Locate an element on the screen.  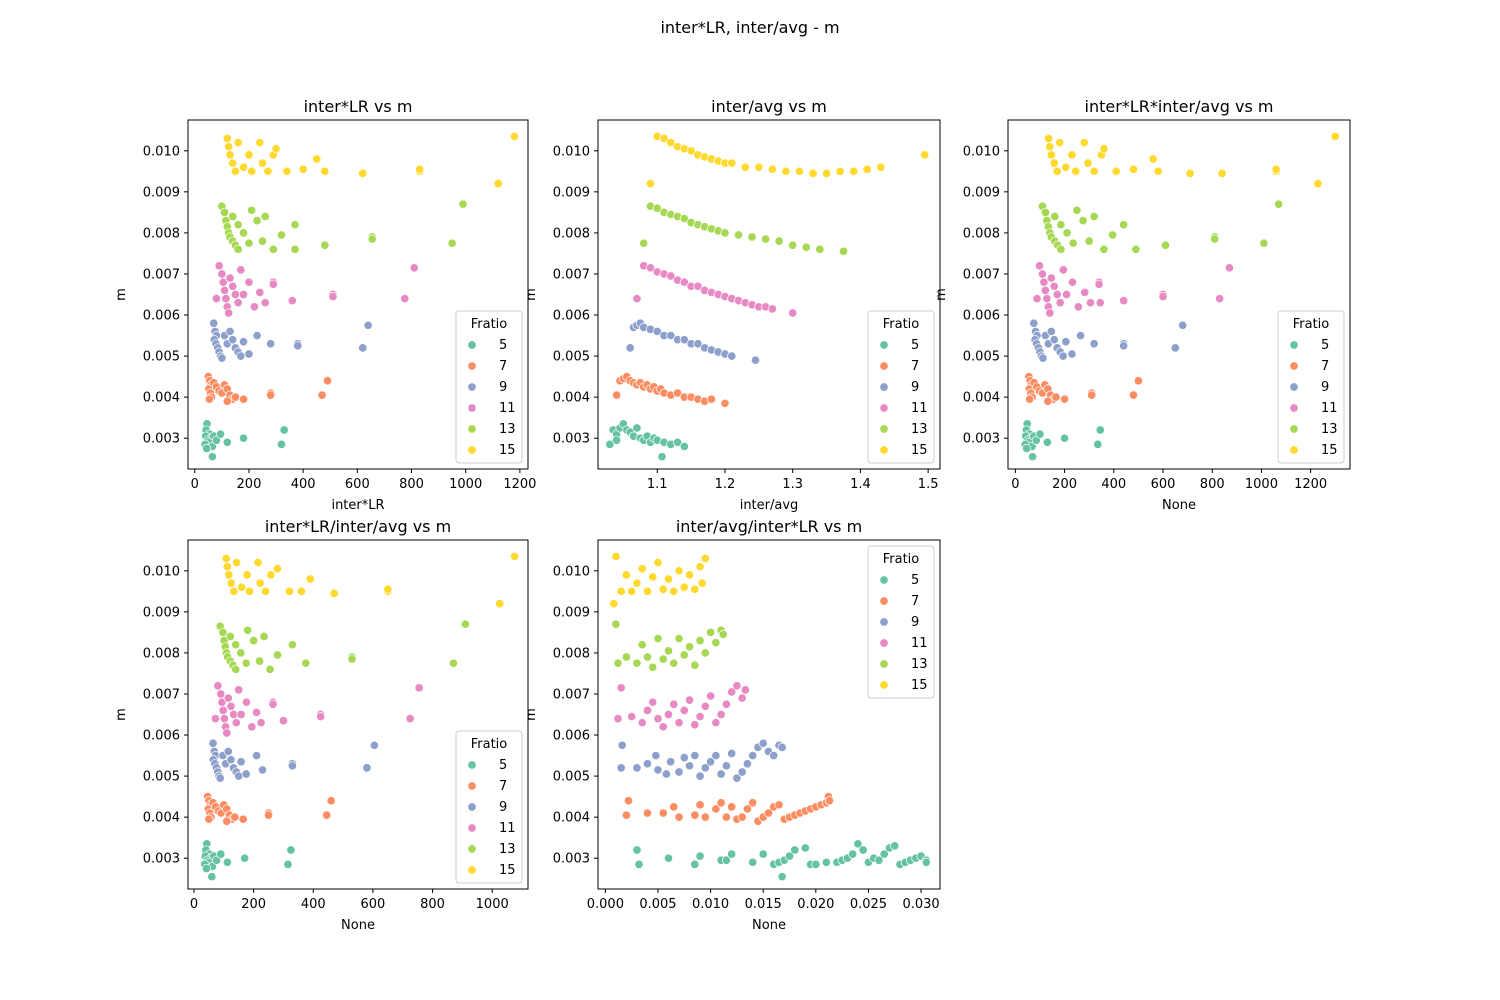
axes-frame is located at coordinates (769, 714).